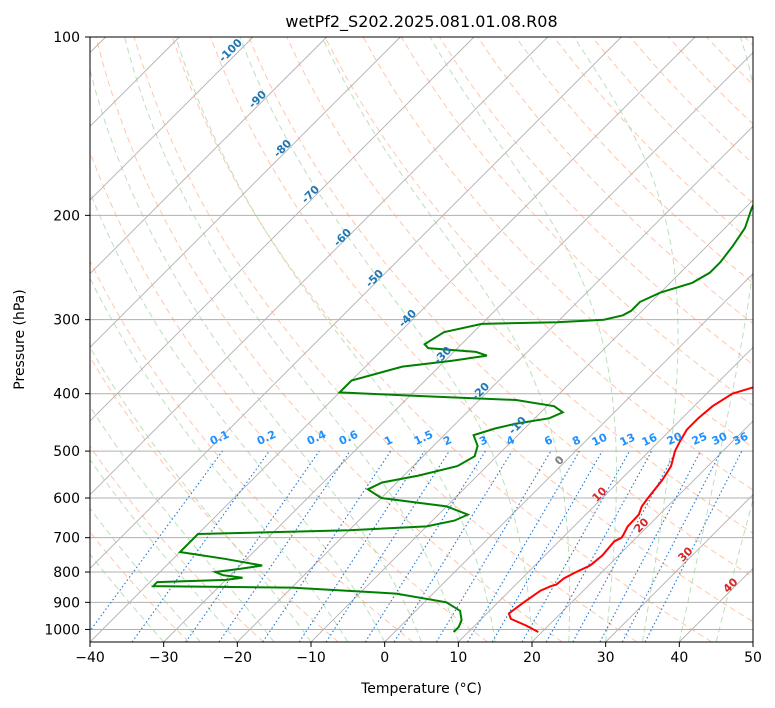 The height and width of the screenshot is (708, 775). I want to click on mixing-ratio-label: 10, so click(600, 440).